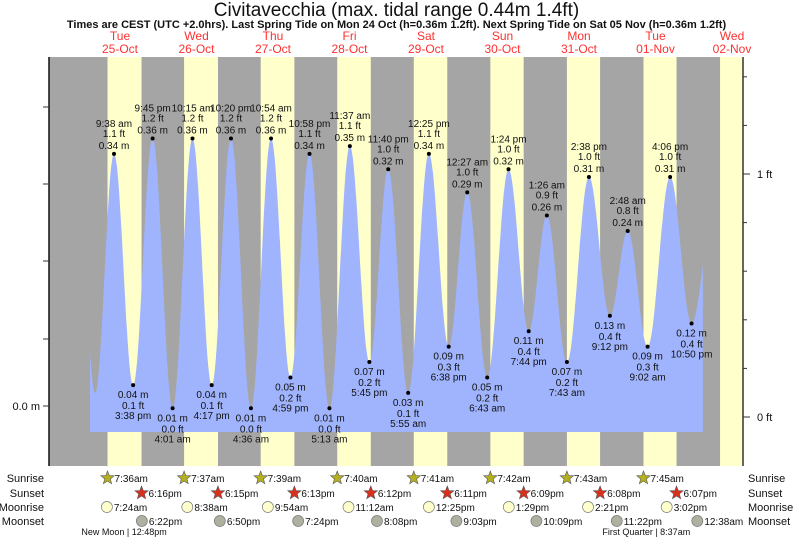 The image size is (793, 539). What do you see at coordinates (562, 522) in the screenshot?
I see `moonset-time: 10:09pm` at bounding box center [562, 522].